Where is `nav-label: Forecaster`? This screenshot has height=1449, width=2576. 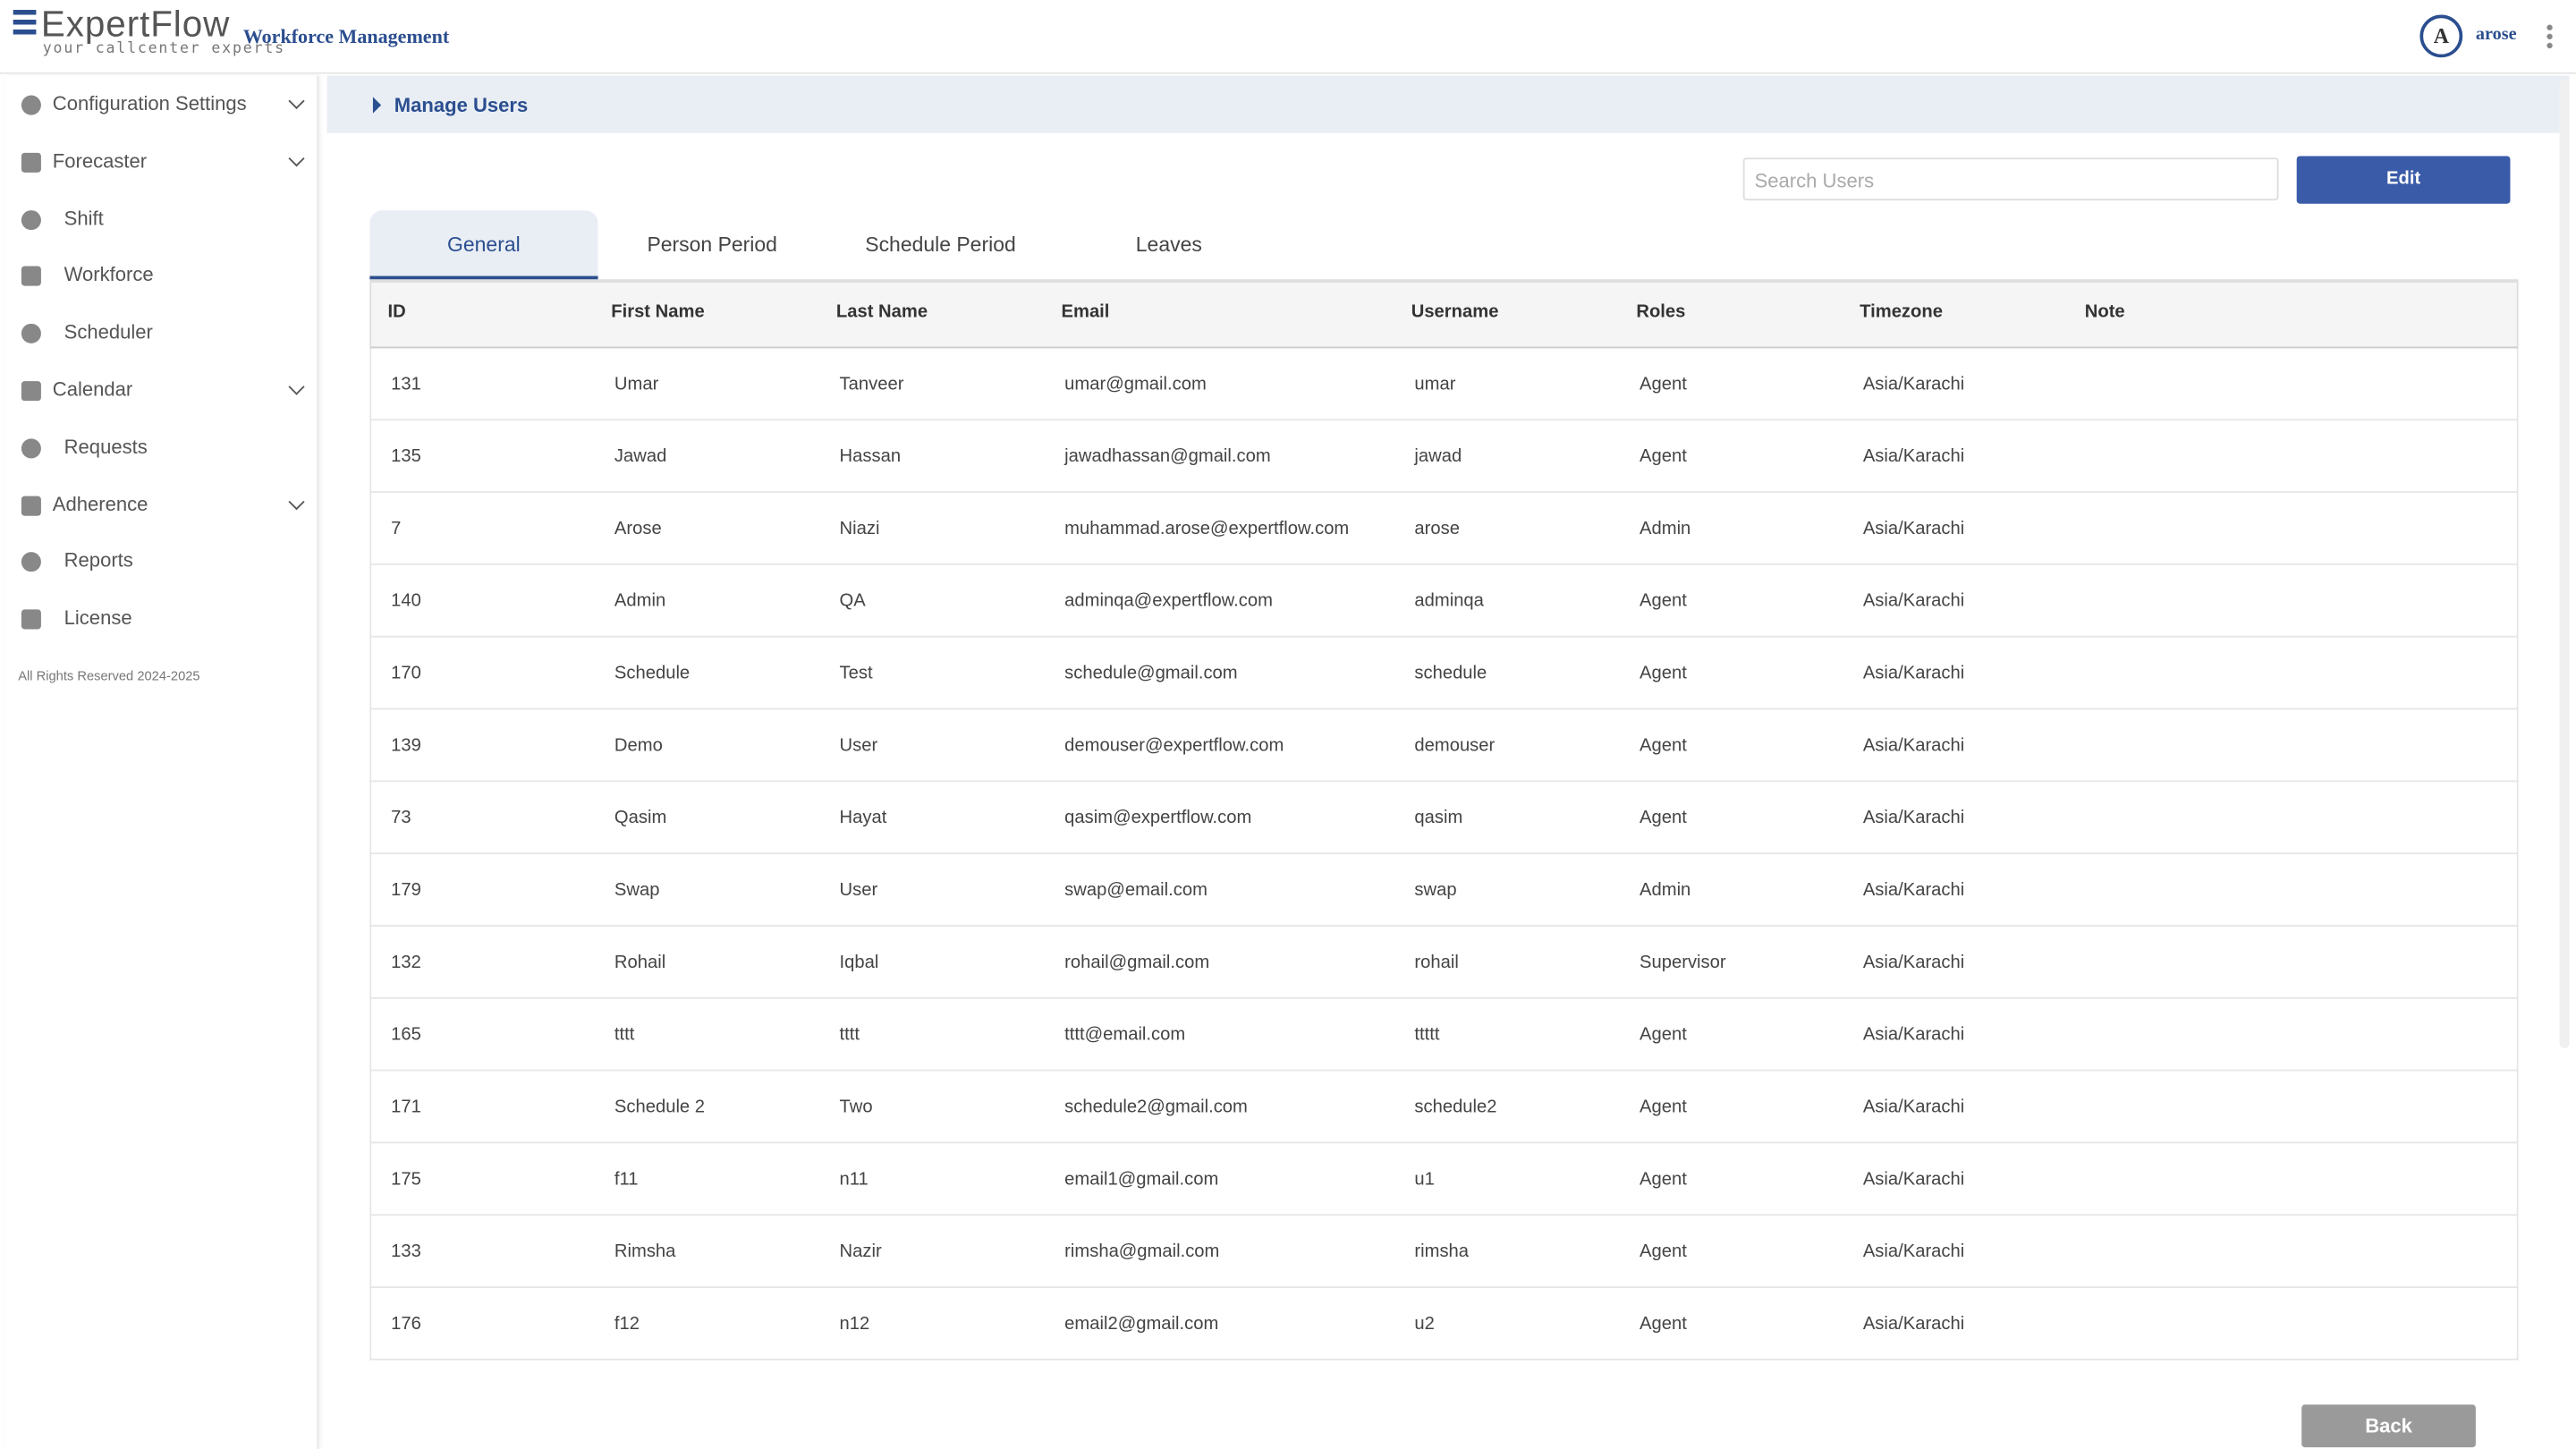 nav-label: Forecaster is located at coordinates (100, 160).